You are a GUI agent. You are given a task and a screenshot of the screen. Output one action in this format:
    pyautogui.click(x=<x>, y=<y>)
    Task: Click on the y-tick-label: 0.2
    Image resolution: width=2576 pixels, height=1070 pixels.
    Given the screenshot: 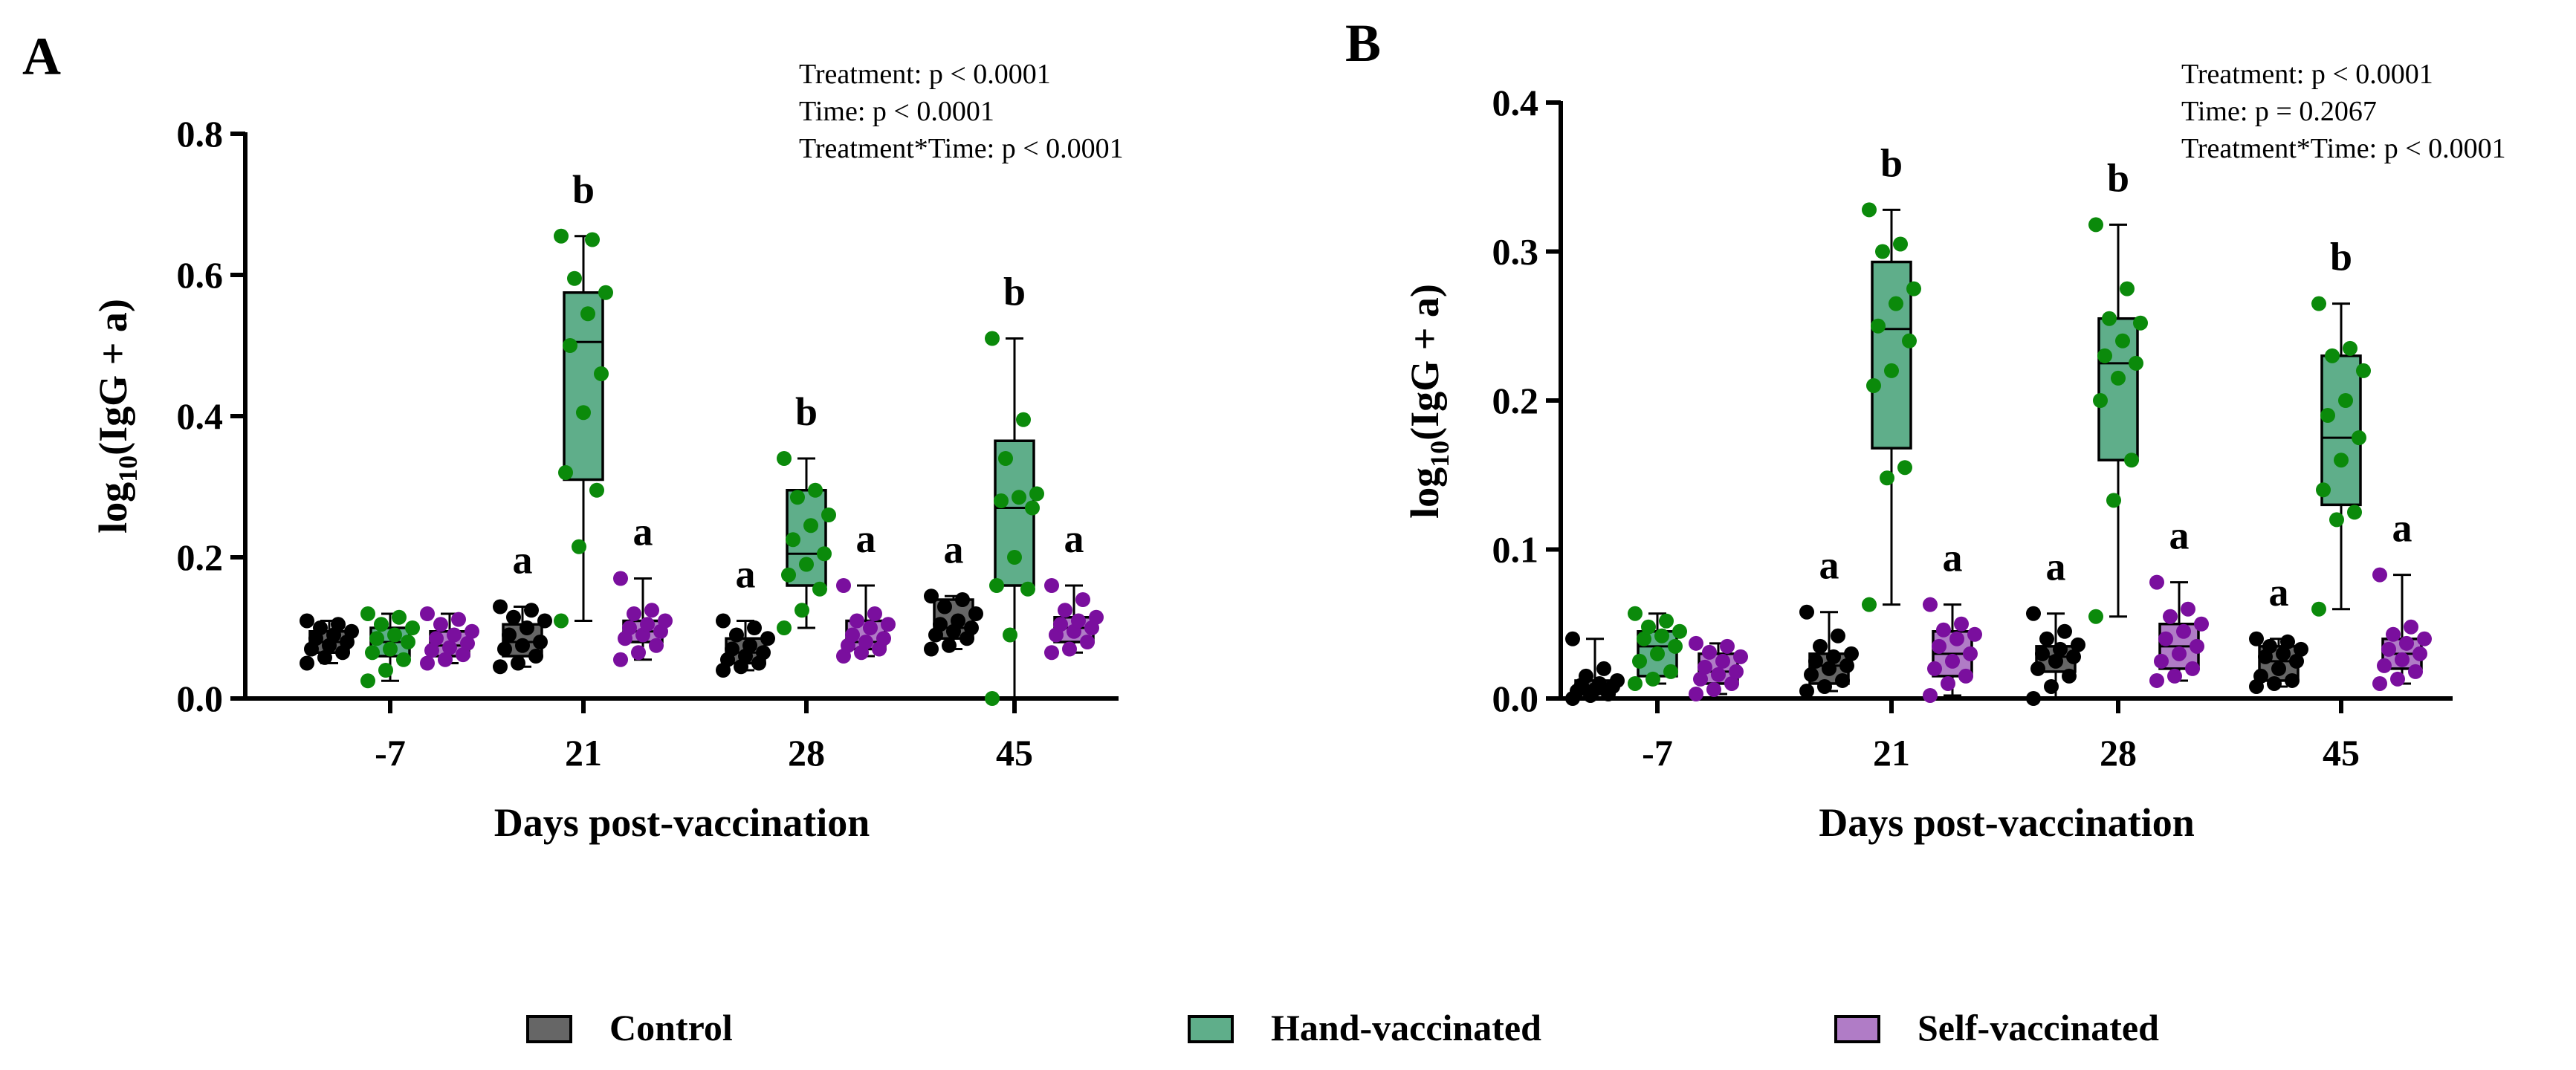 What is the action you would take?
    pyautogui.click(x=1516, y=400)
    